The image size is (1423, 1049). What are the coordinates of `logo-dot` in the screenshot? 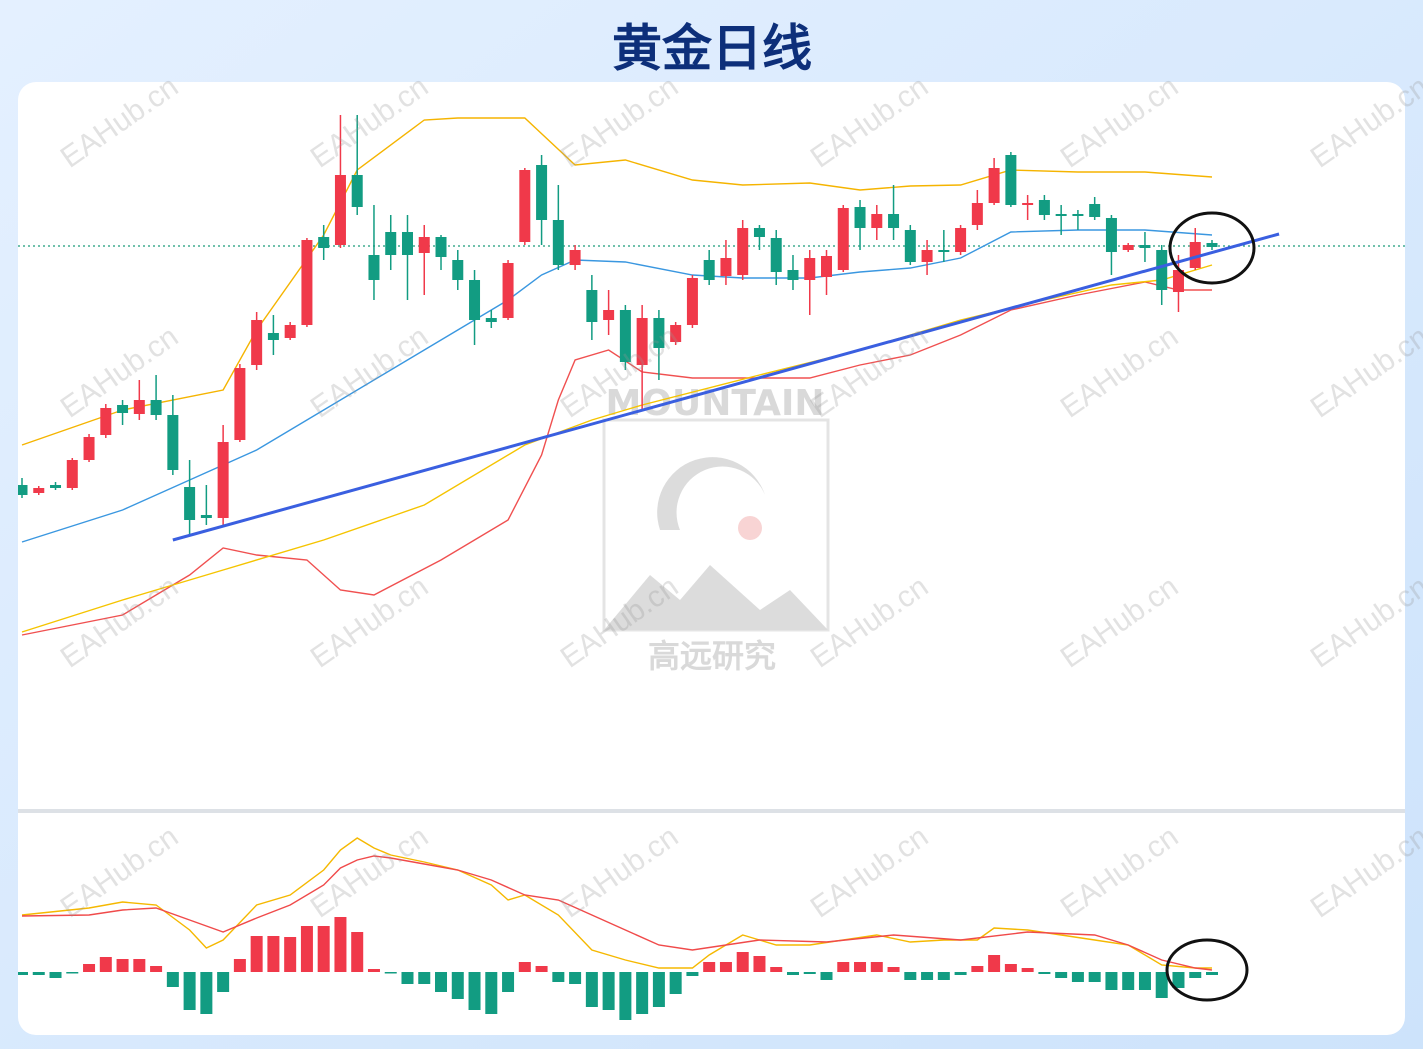 It's located at (750, 528).